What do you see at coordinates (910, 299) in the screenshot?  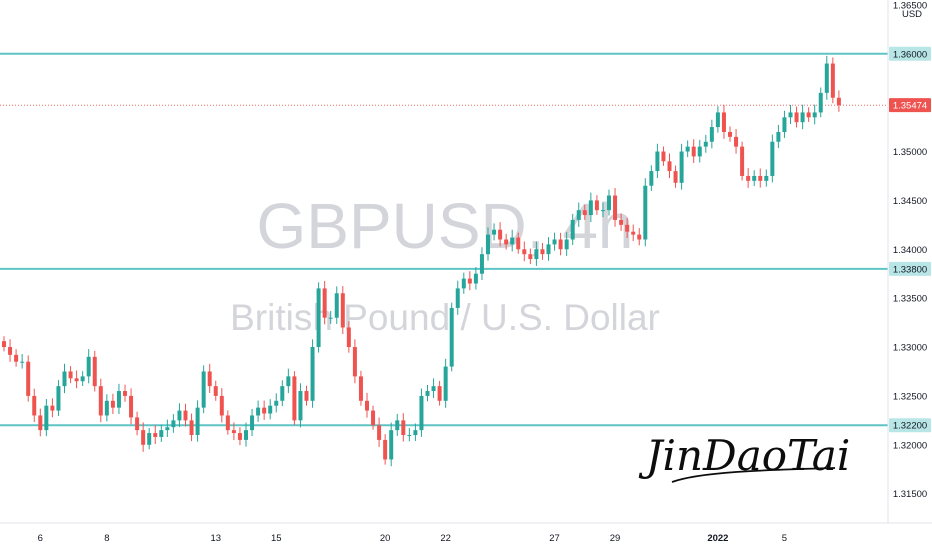 I see `y-tick-label: 1.33500` at bounding box center [910, 299].